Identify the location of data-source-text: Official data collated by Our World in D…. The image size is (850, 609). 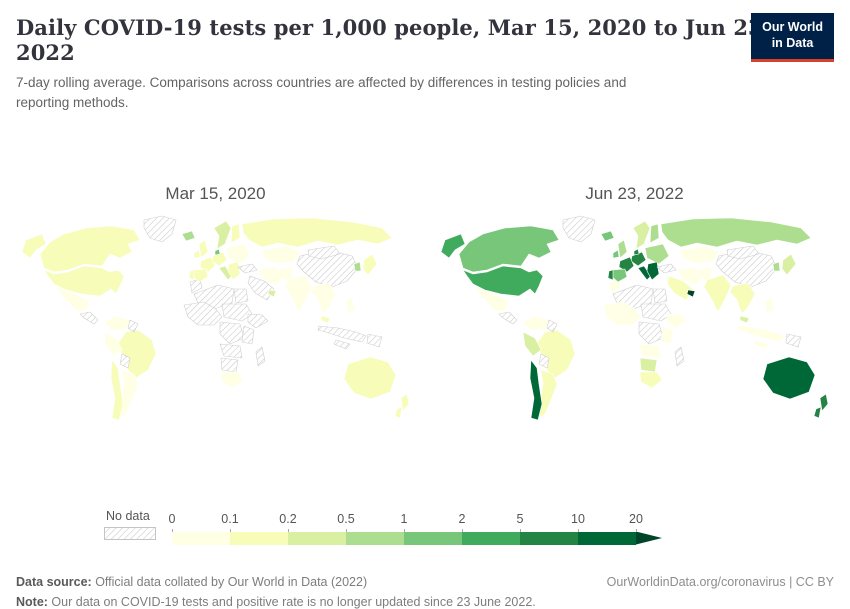
(229, 581).